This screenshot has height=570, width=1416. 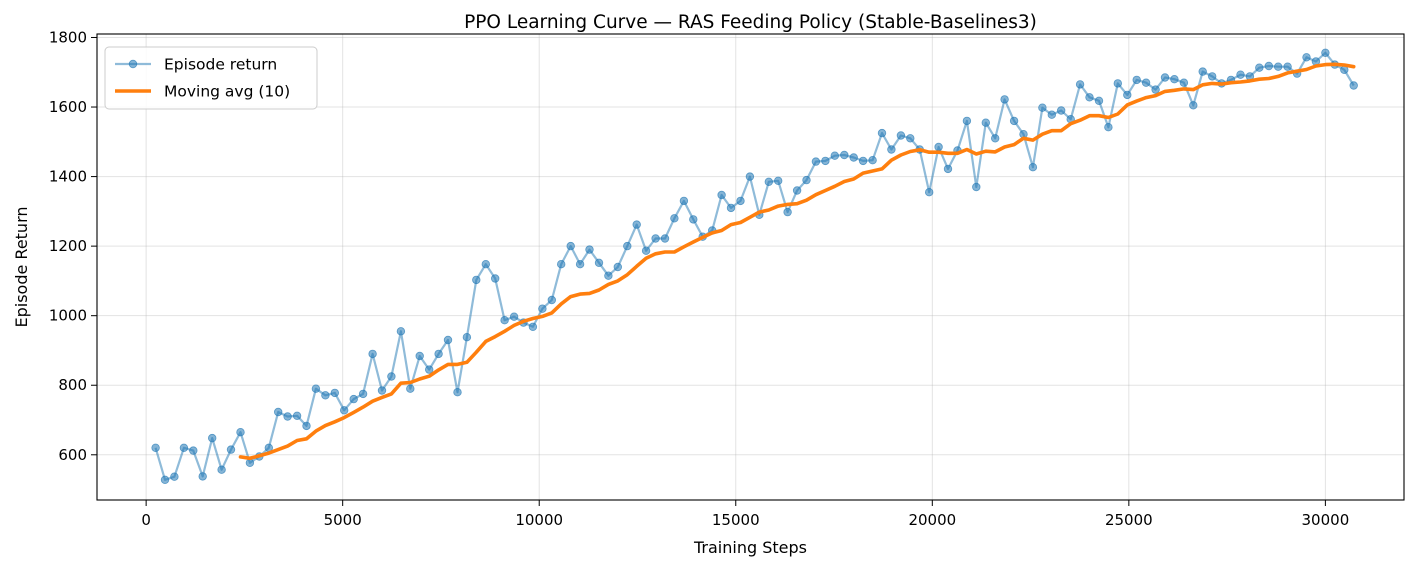 I want to click on y-axis-title: Episode Return, so click(x=21, y=266).